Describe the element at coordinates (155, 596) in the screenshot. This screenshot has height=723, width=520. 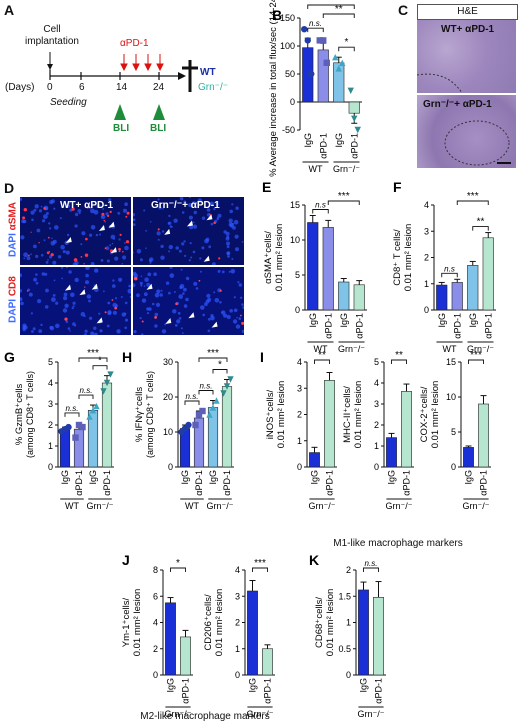
I see `y-tick-label: 6` at that location.